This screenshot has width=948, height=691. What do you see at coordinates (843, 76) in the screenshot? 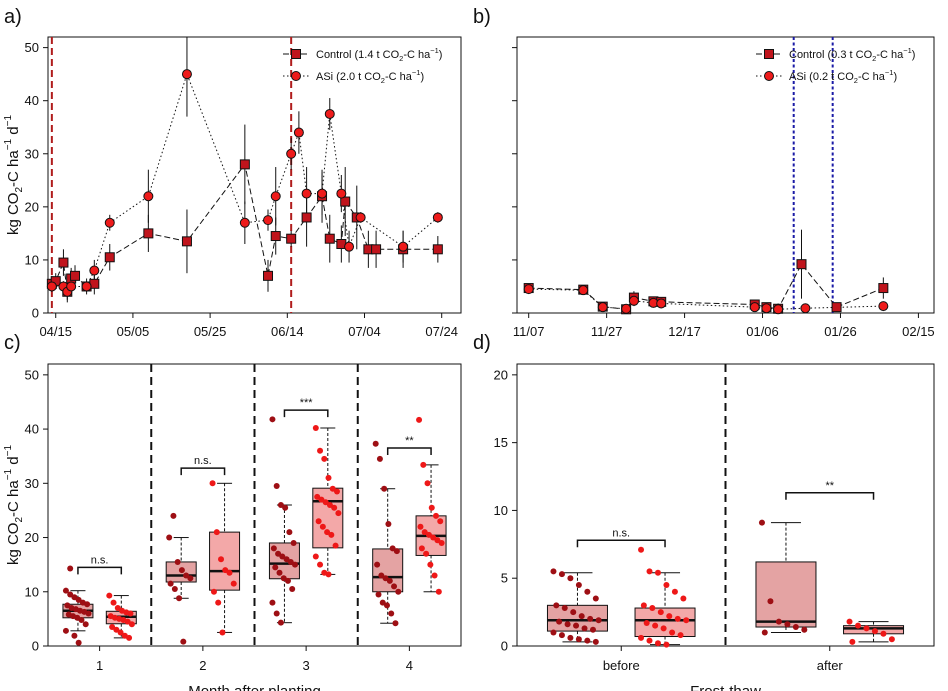
I see `legend-entry: ASi (0.2 t CO2-C ha−1)` at bounding box center [843, 76].